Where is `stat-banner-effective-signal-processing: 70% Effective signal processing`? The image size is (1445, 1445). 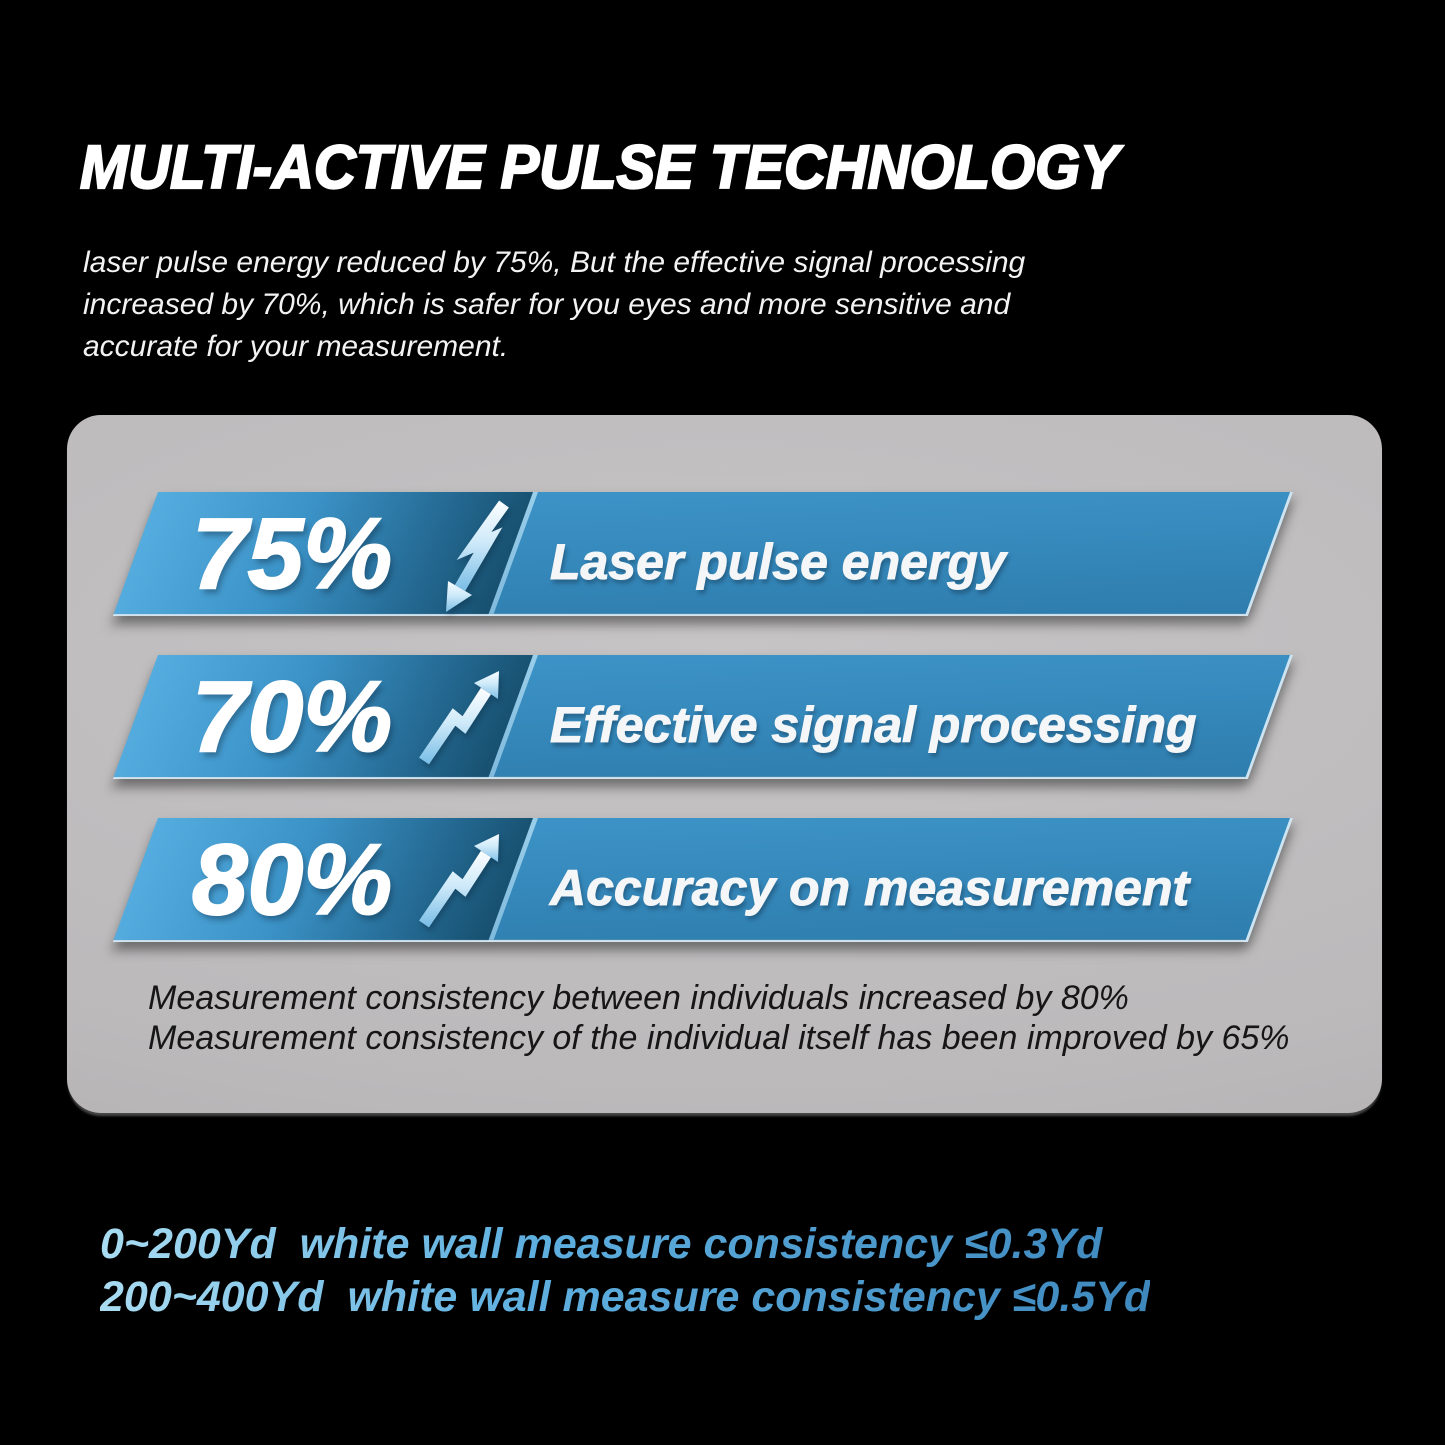 stat-banner-effective-signal-processing: 70% Effective signal processing is located at coordinates (703, 717).